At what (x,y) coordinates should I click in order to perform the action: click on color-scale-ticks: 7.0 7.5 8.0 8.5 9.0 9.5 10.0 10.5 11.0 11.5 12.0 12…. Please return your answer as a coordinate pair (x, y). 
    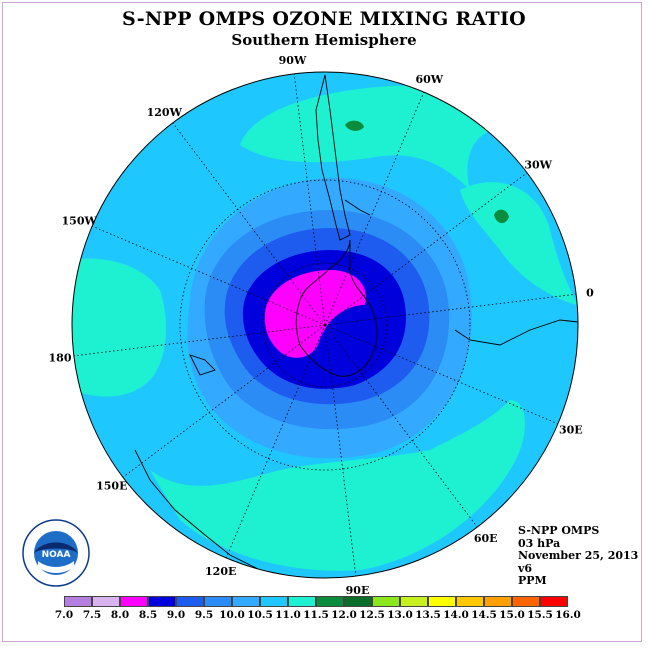
    Looking at the image, I should click on (324, 616).